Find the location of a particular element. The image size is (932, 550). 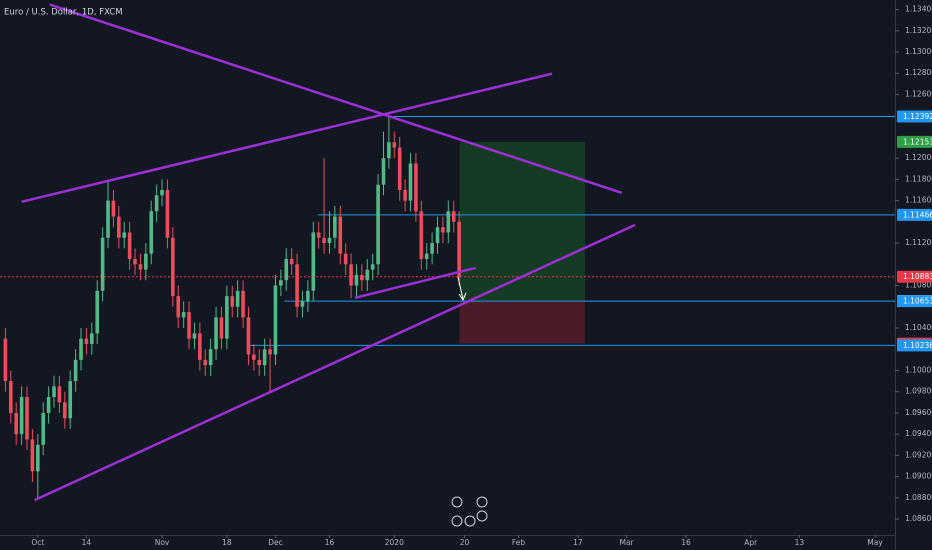

x-tick-label: Apr is located at coordinates (751, 542).